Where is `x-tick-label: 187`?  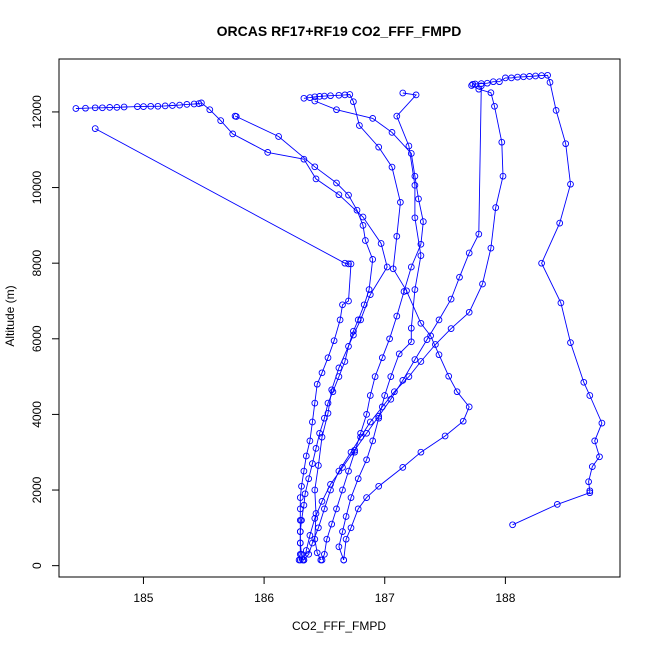
x-tick-label: 187 is located at coordinates (385, 598).